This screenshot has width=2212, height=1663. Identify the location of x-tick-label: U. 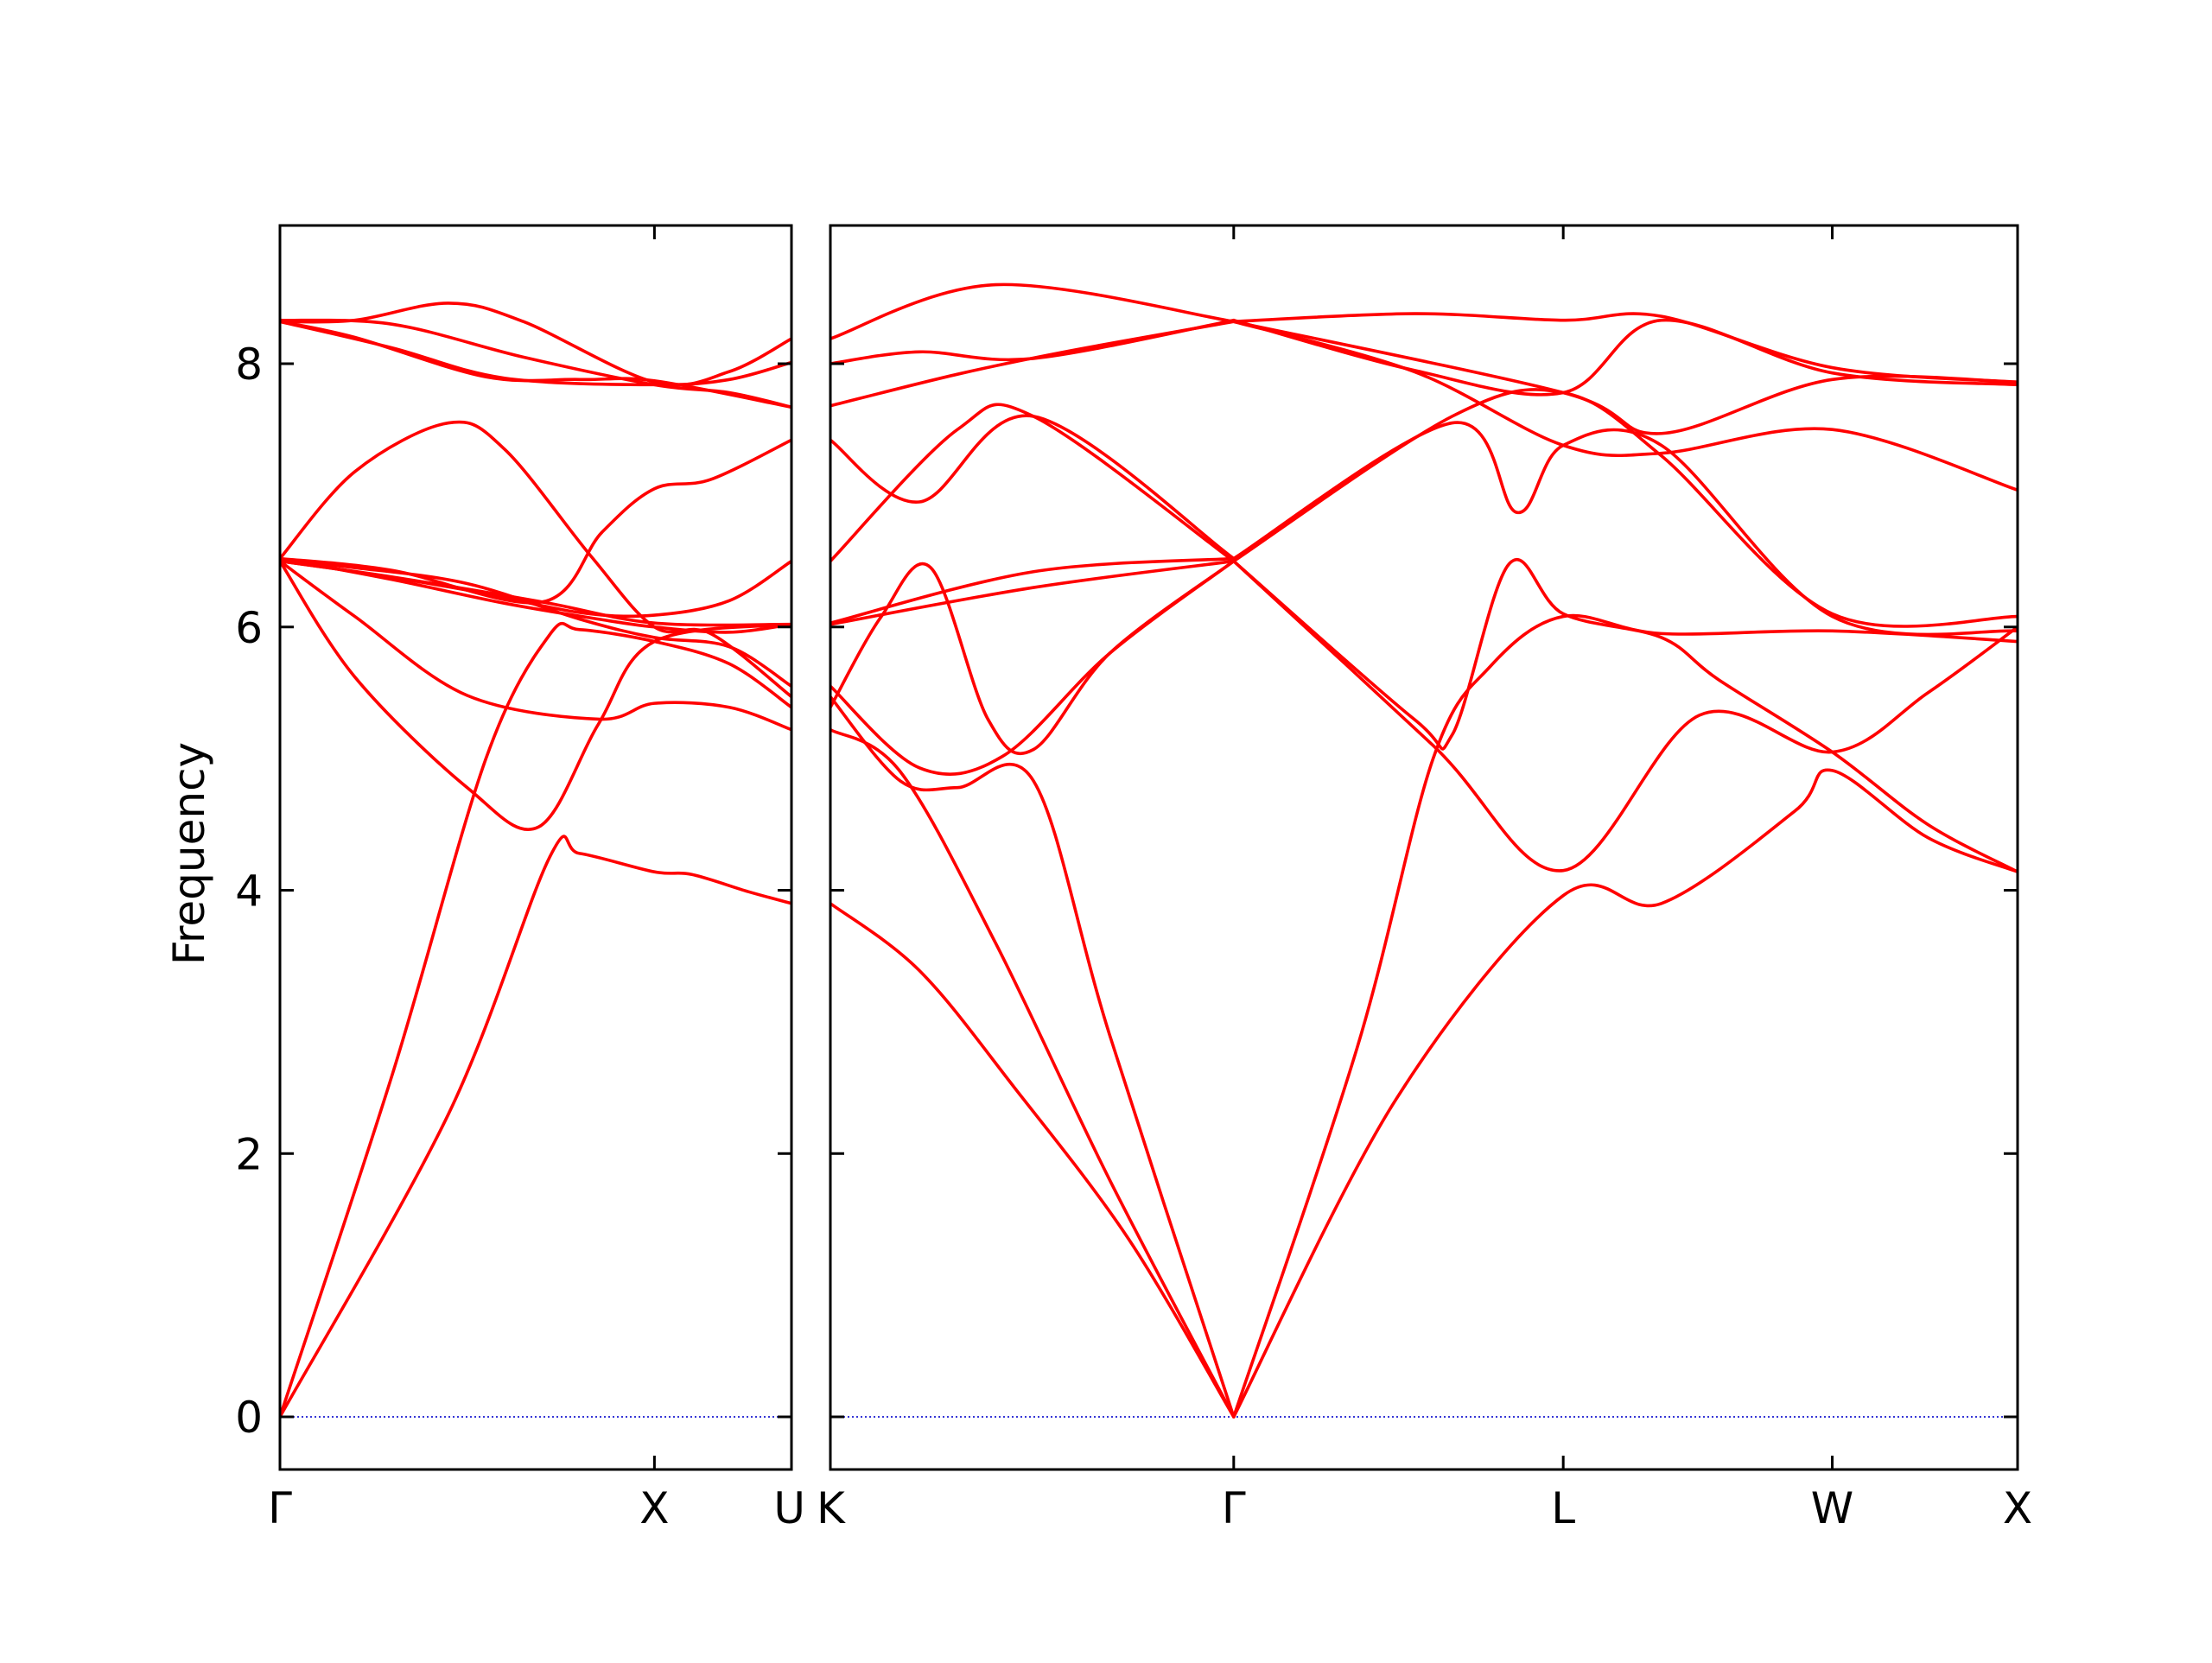
(789, 1508).